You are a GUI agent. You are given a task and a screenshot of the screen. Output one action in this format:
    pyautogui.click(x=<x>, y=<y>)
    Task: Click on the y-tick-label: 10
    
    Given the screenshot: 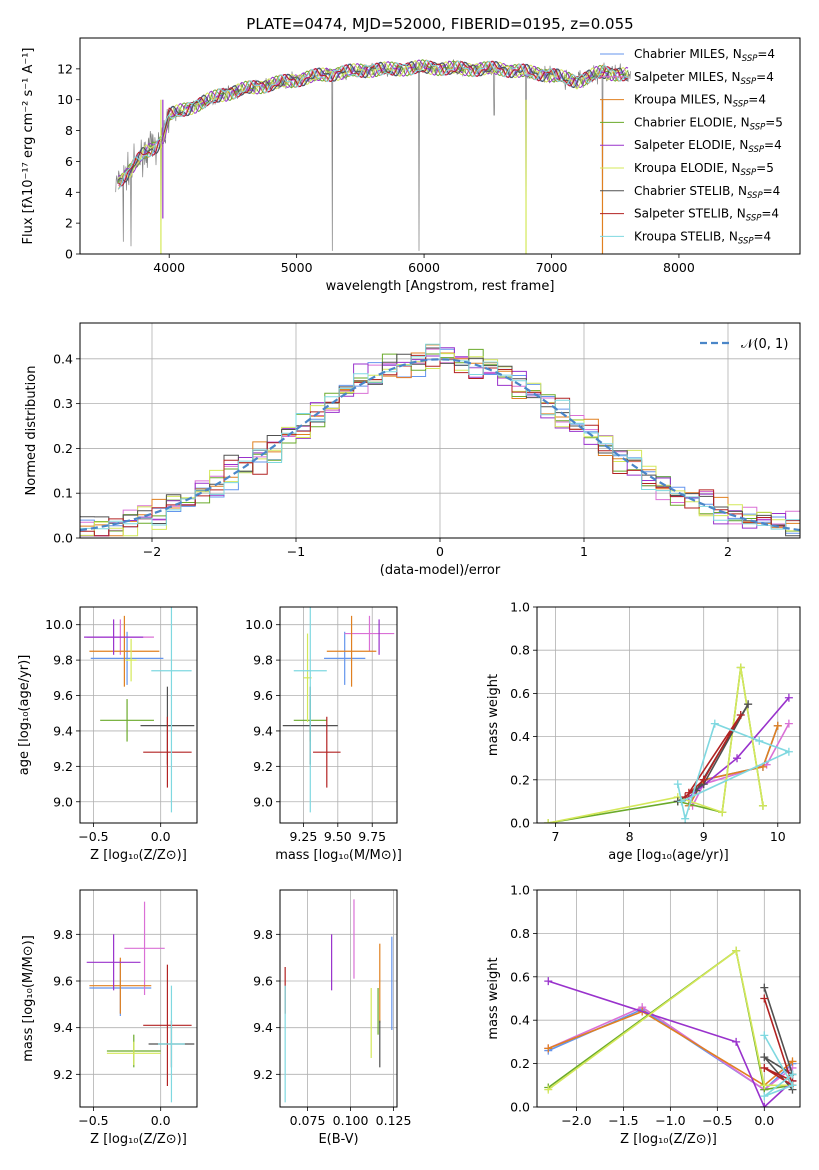 What is the action you would take?
    pyautogui.click(x=65, y=99)
    